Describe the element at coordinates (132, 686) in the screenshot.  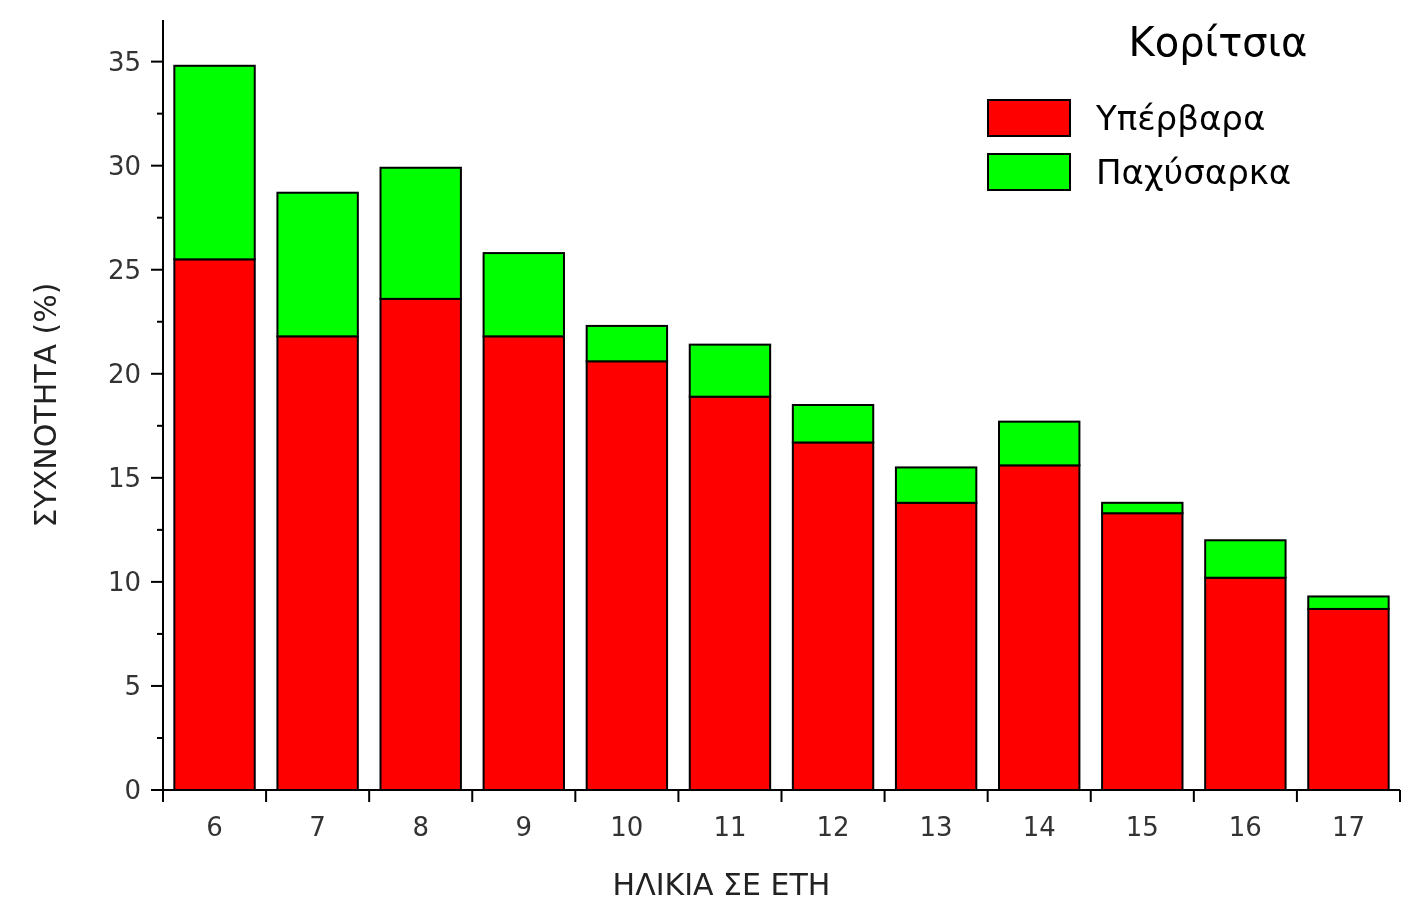
I see `y-tick-label: 5` at that location.